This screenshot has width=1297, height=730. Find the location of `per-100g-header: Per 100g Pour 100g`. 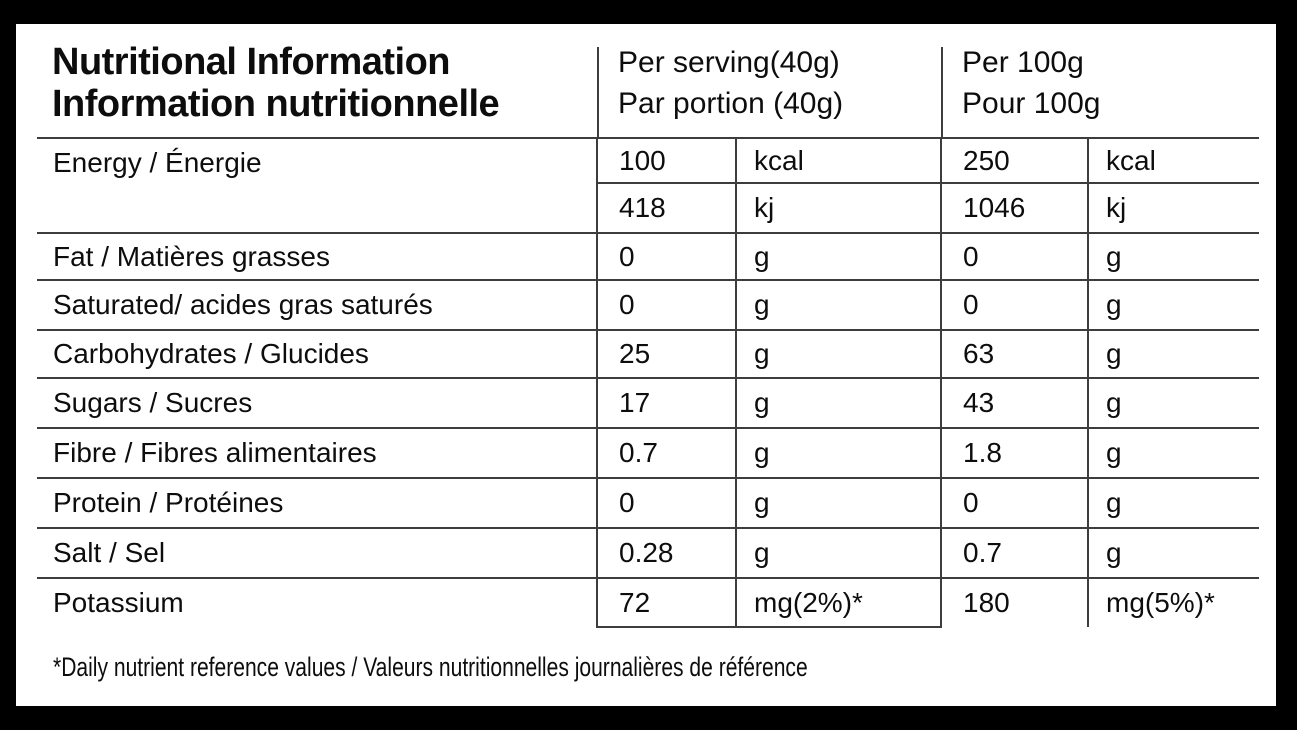

per-100g-header: Per 100g Pour 100g is located at coordinates (1100, 81).